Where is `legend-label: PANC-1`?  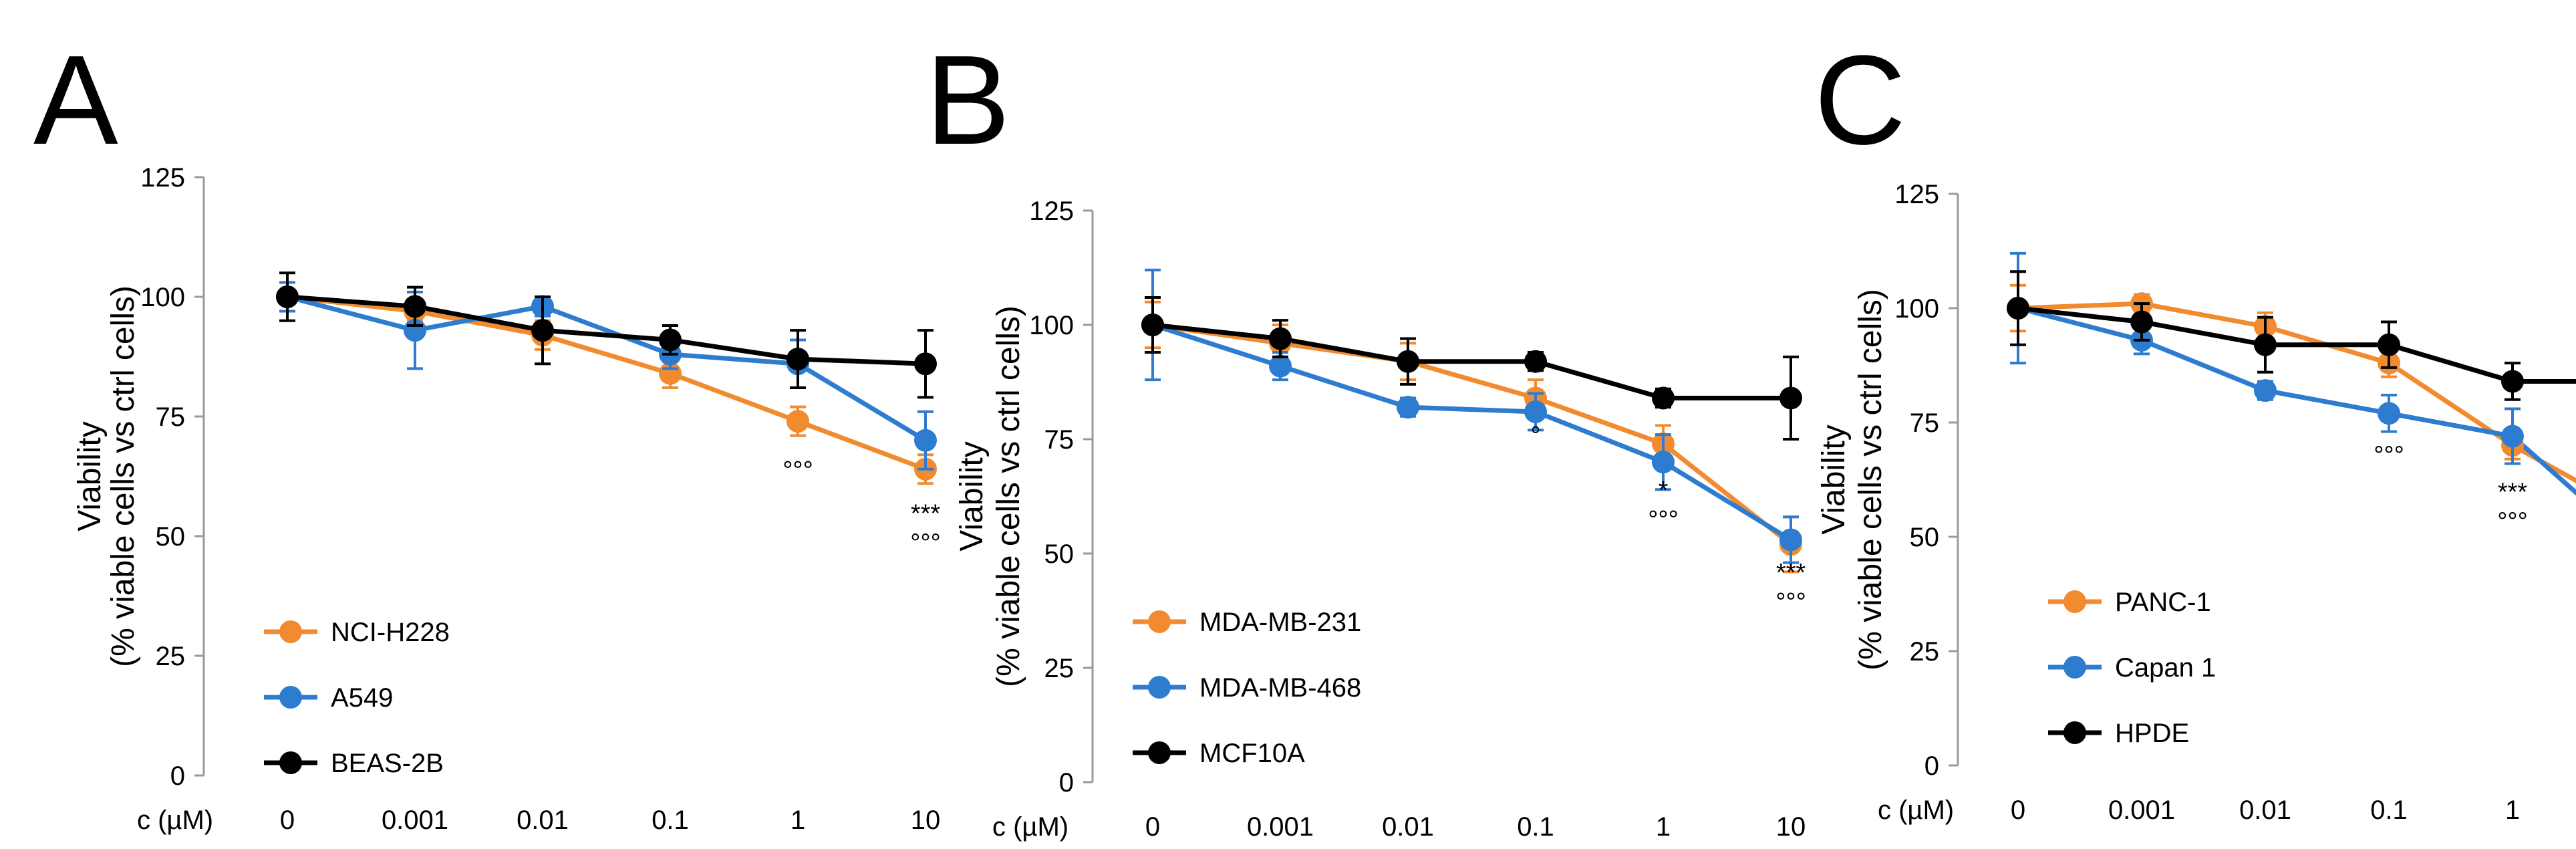
legend-label: PANC-1 is located at coordinates (2163, 602).